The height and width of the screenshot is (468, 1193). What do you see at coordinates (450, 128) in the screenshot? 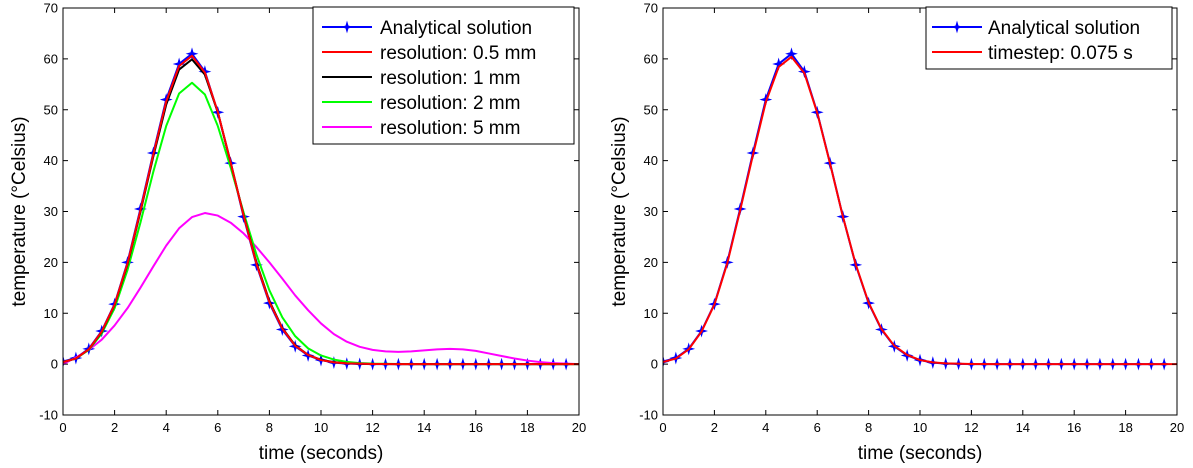
I see `legend-label: resolution: 5 mm` at bounding box center [450, 128].